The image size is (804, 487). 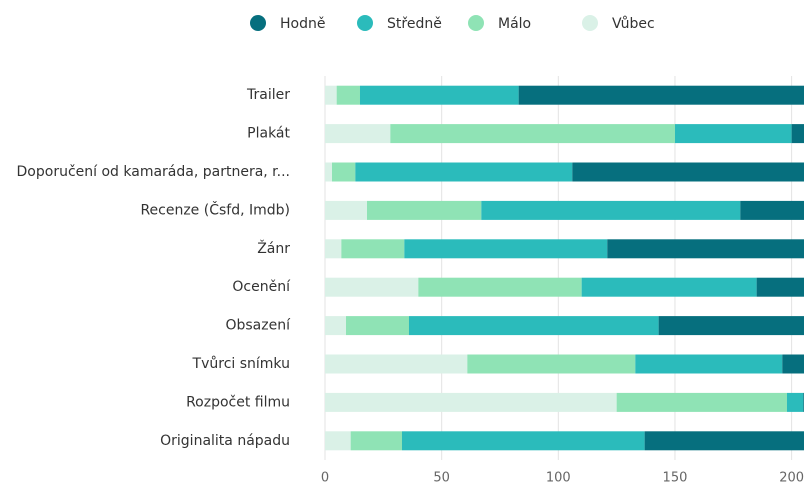 What do you see at coordinates (791, 478) in the screenshot?
I see `x-tick-label: 200` at bounding box center [791, 478].